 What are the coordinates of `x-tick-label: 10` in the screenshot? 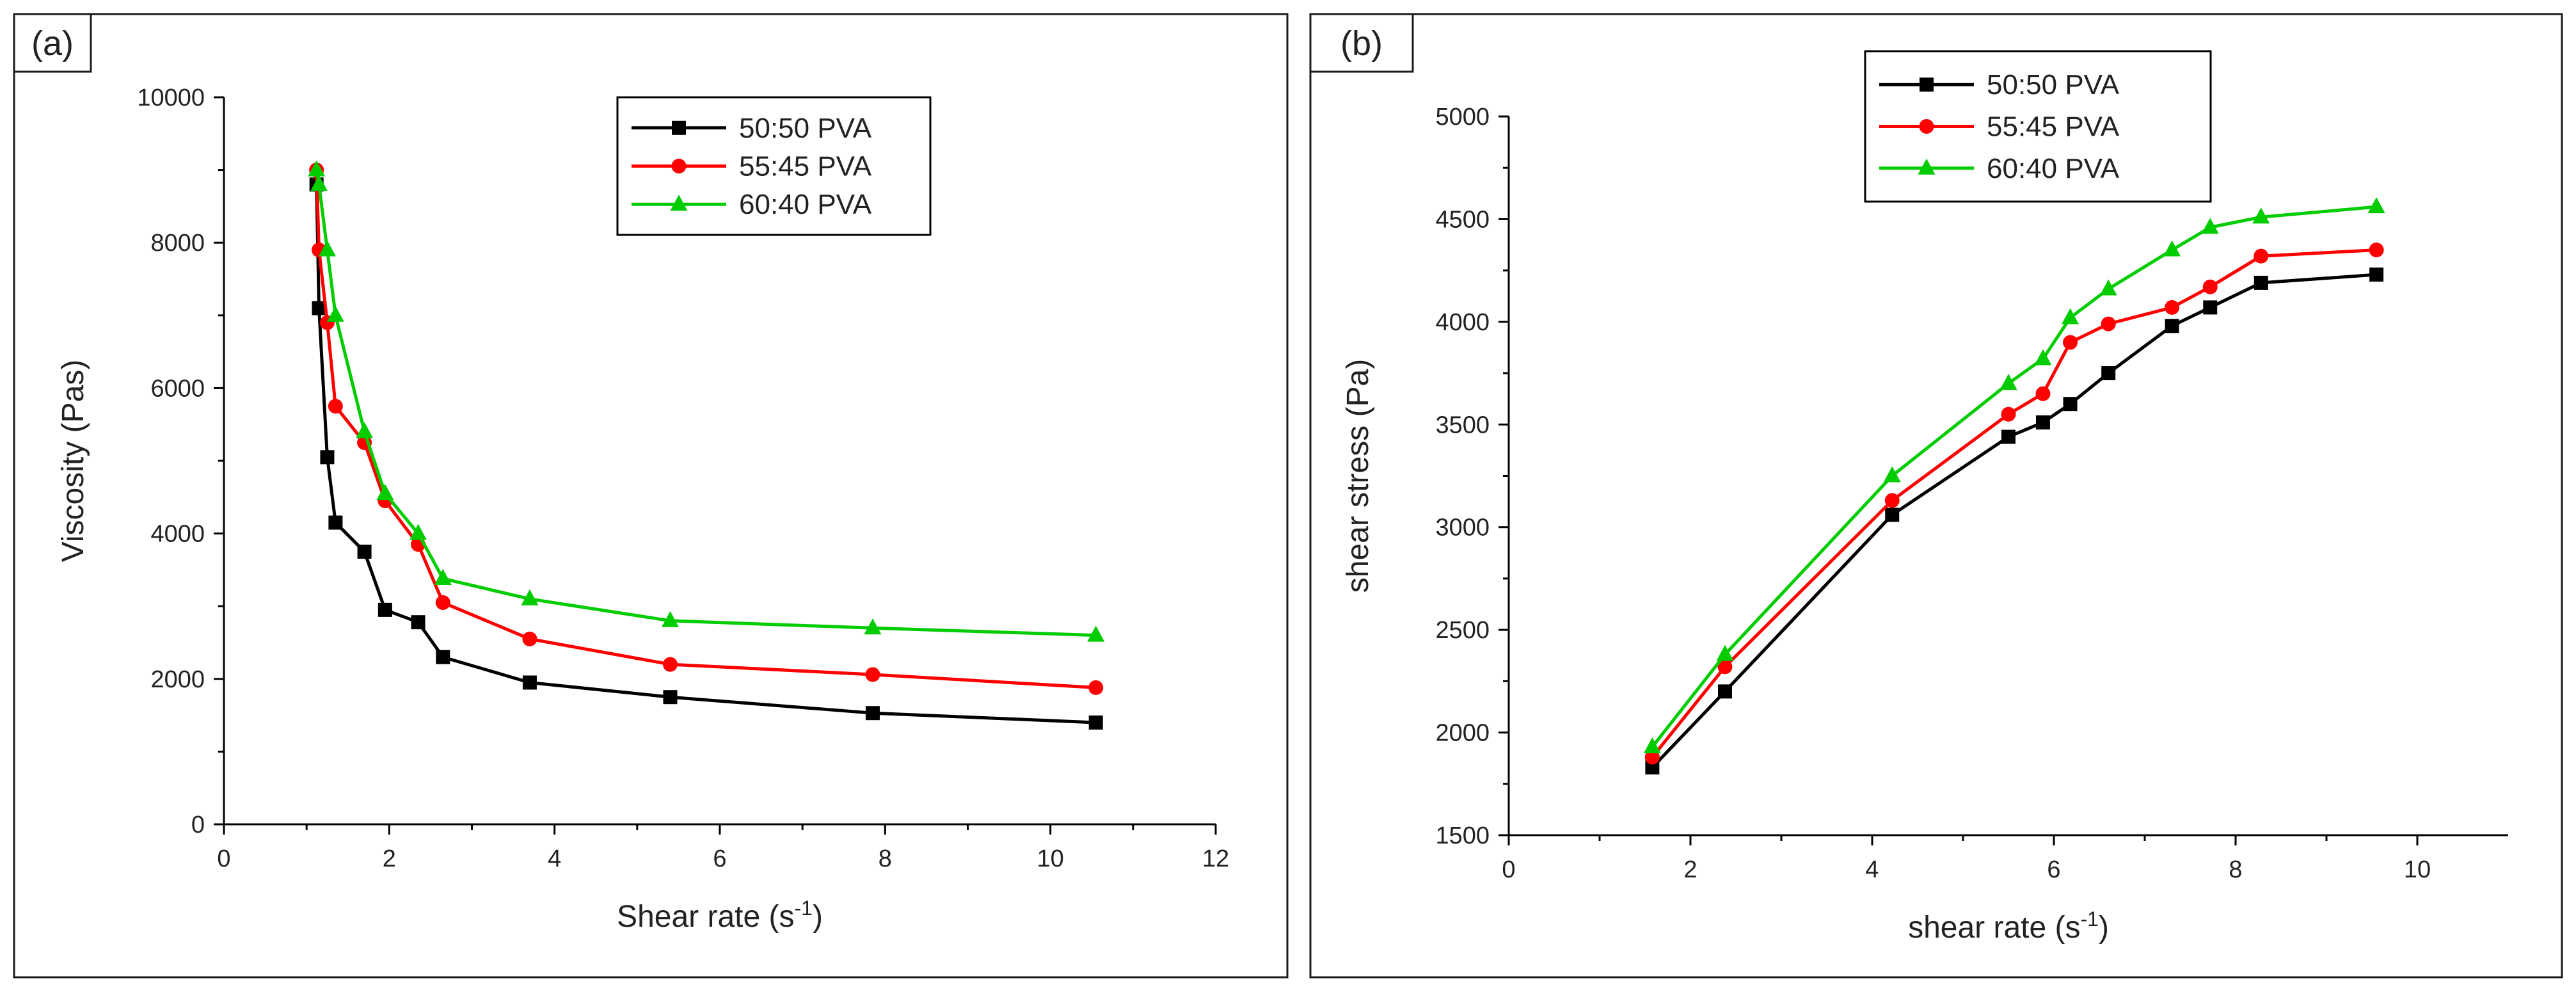 It's located at (1050, 858).